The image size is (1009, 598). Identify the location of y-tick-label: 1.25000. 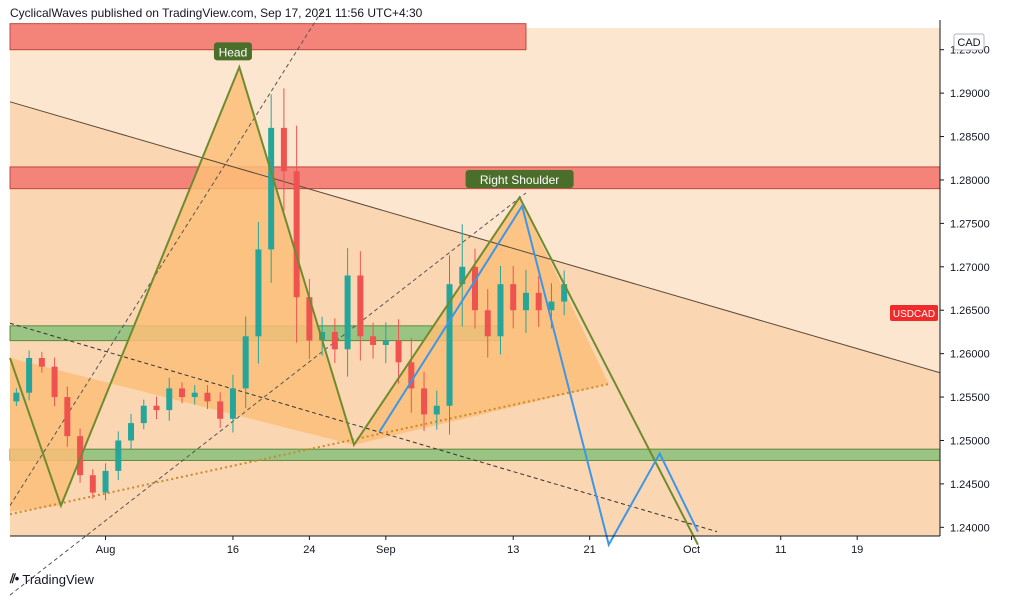
(970, 441).